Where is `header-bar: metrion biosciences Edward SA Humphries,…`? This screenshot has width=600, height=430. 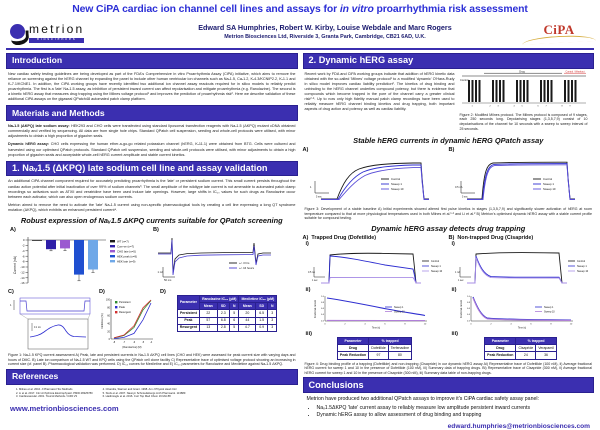
header-bar: metrion biosciences Edward SA Humphries,… is located at coordinates (300, 32).